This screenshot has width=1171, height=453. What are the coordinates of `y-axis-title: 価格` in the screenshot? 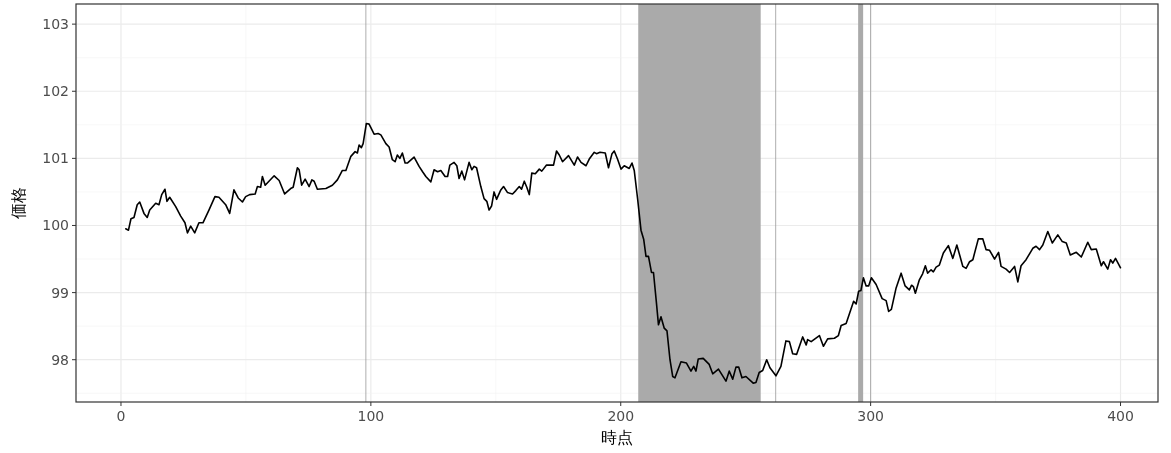 It's located at (18, 203).